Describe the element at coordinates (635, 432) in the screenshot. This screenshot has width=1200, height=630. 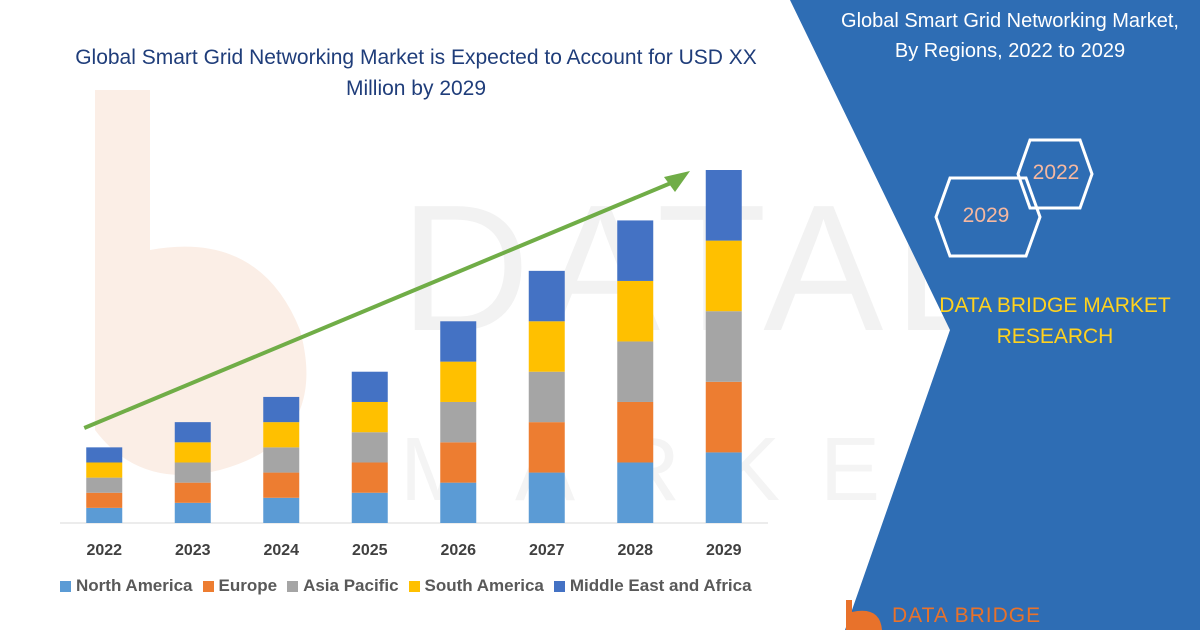
I see `bar-segment-2028-europe` at that location.